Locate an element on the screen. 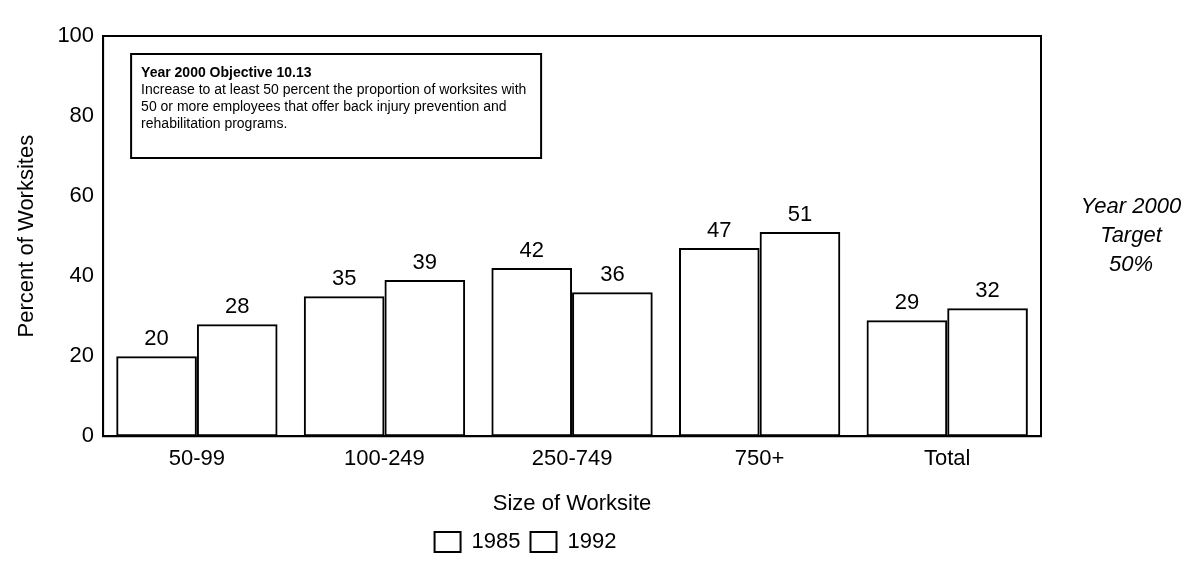  data-label: 20 is located at coordinates (156, 338).